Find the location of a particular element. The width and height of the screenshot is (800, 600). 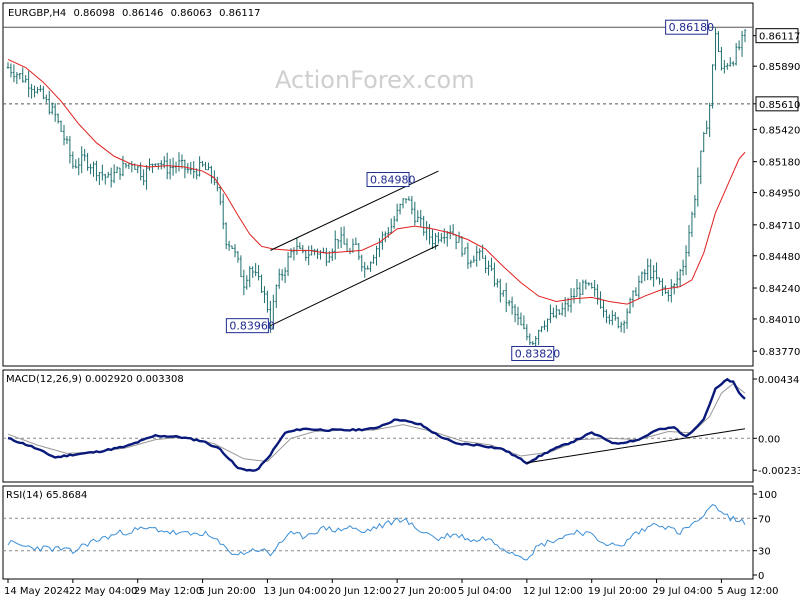

time-axis-label: 5 Jul 04:00 is located at coordinates (485, 591).